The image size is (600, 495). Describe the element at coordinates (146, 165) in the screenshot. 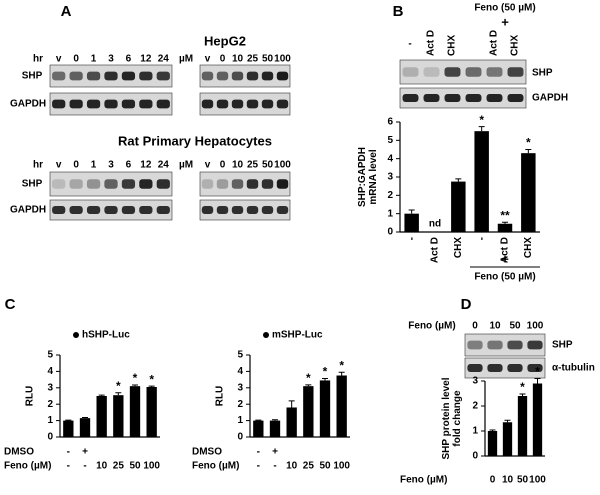

I see `lane-label: 12` at that location.